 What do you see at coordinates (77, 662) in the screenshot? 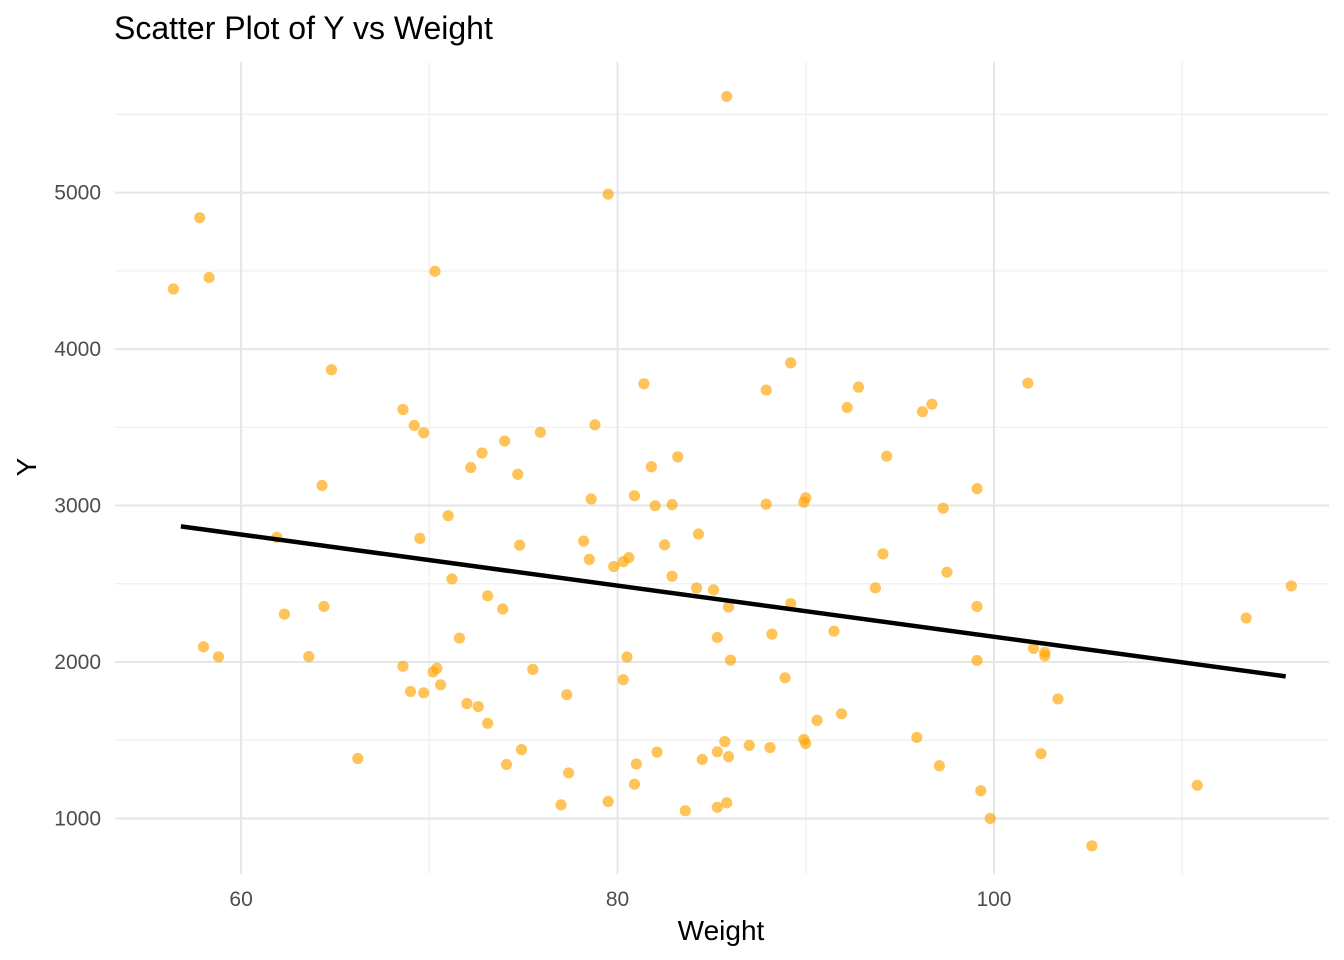
I see `y-tick-label: 2000` at bounding box center [77, 662].